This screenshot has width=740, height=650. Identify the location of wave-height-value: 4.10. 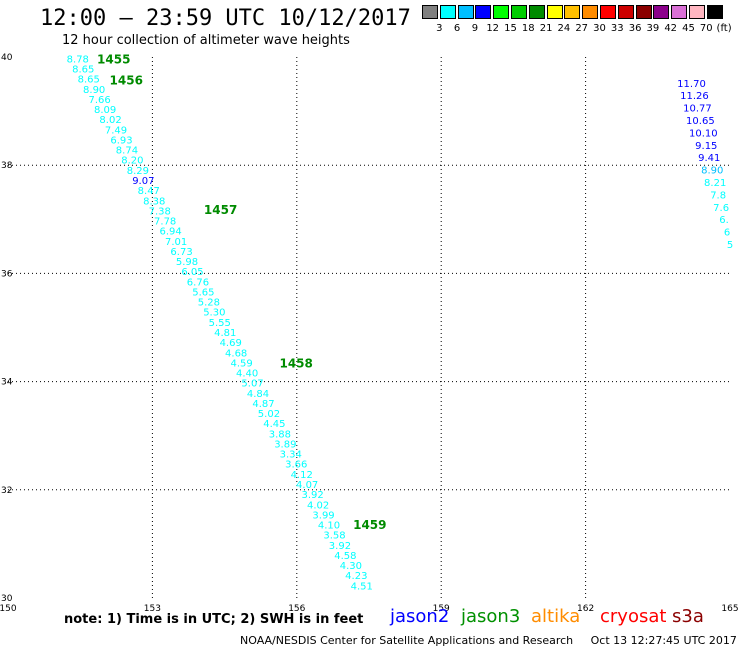
(329, 526).